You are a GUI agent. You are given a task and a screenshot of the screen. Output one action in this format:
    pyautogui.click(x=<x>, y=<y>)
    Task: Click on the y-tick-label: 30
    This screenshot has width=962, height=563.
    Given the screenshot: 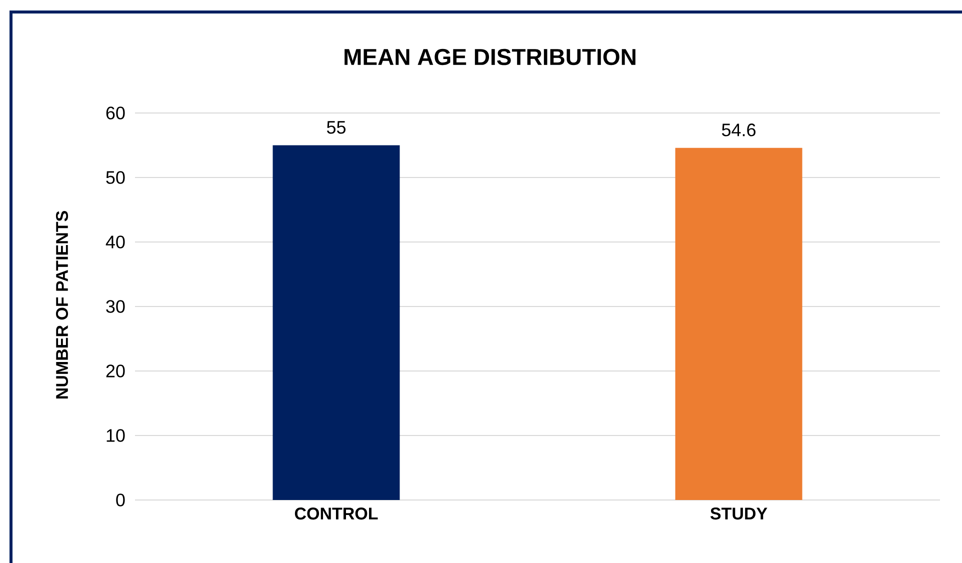 What is the action you would take?
    pyautogui.click(x=115, y=306)
    